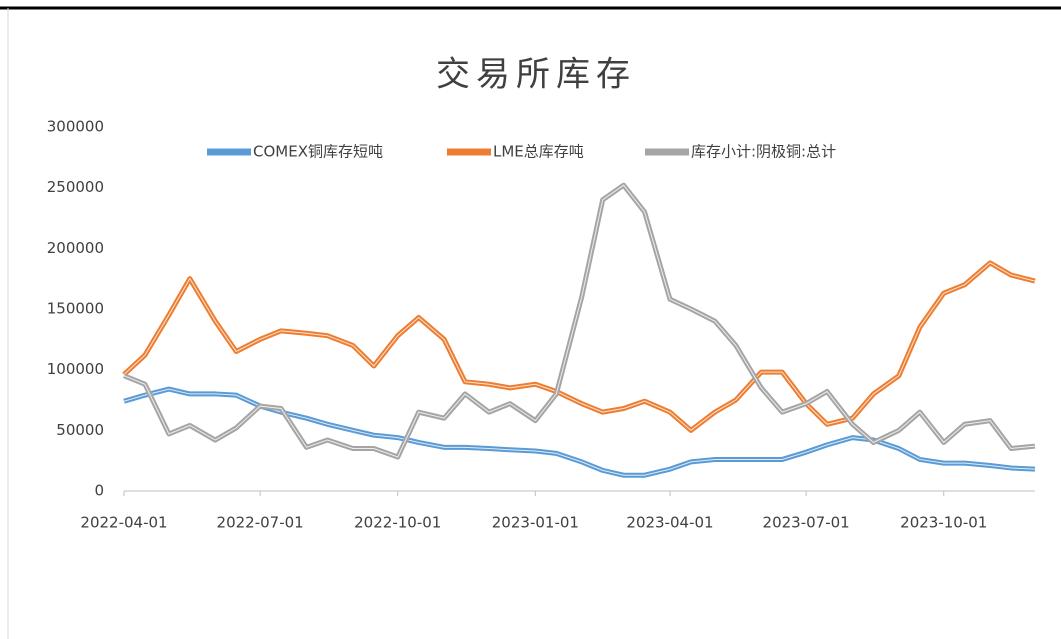 Image resolution: width=1061 pixels, height=639 pixels. Describe the element at coordinates (397, 523) in the screenshot. I see `x-tick-label: 2022-10-01` at that location.